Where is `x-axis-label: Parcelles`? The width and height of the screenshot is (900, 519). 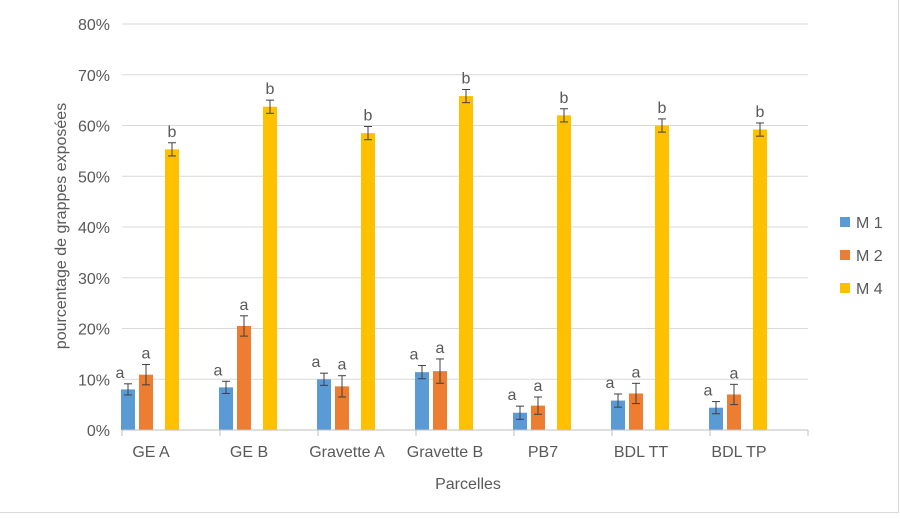 x-axis-label: Parcelles is located at coordinates (468, 484).